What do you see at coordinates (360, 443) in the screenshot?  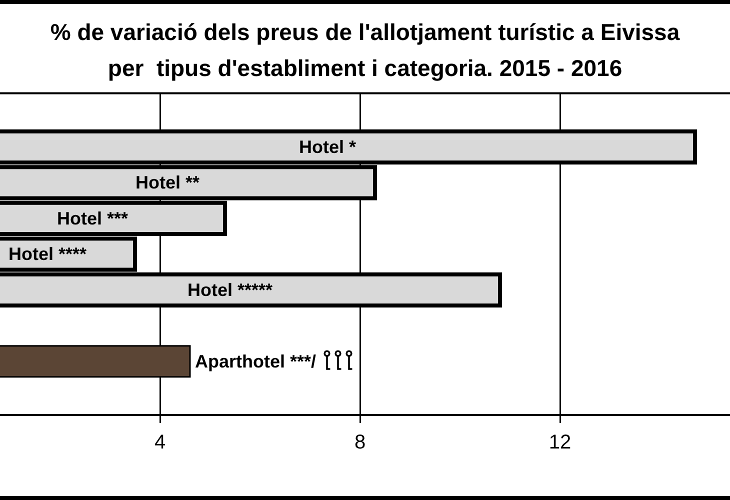 I see `x-tick-label: 8` at bounding box center [360, 443].